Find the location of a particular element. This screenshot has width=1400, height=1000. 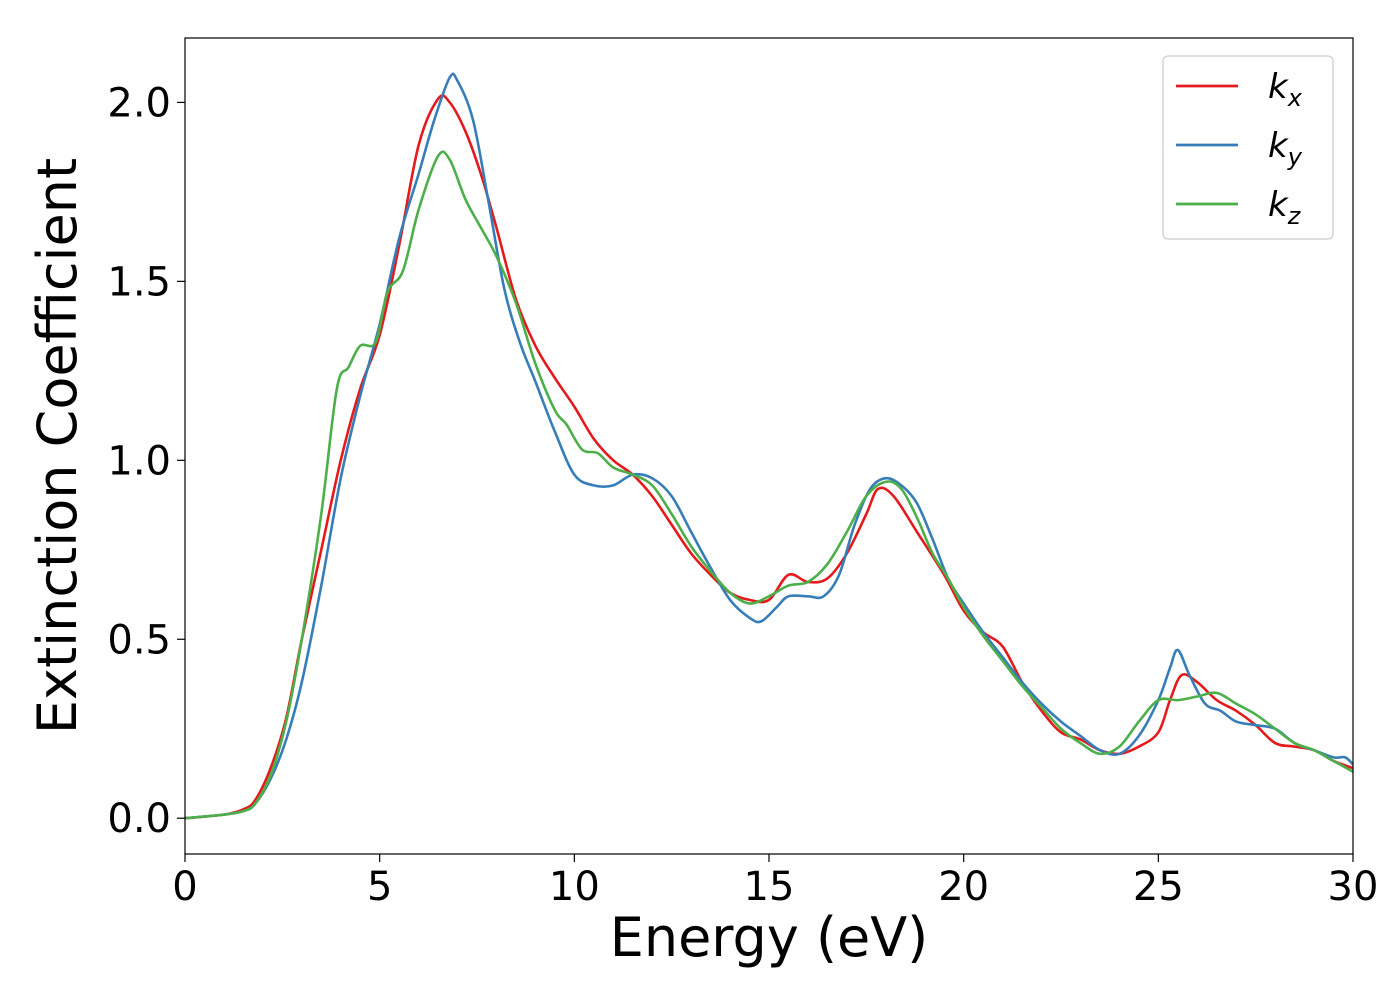

legend-box is located at coordinates (1248, 147).